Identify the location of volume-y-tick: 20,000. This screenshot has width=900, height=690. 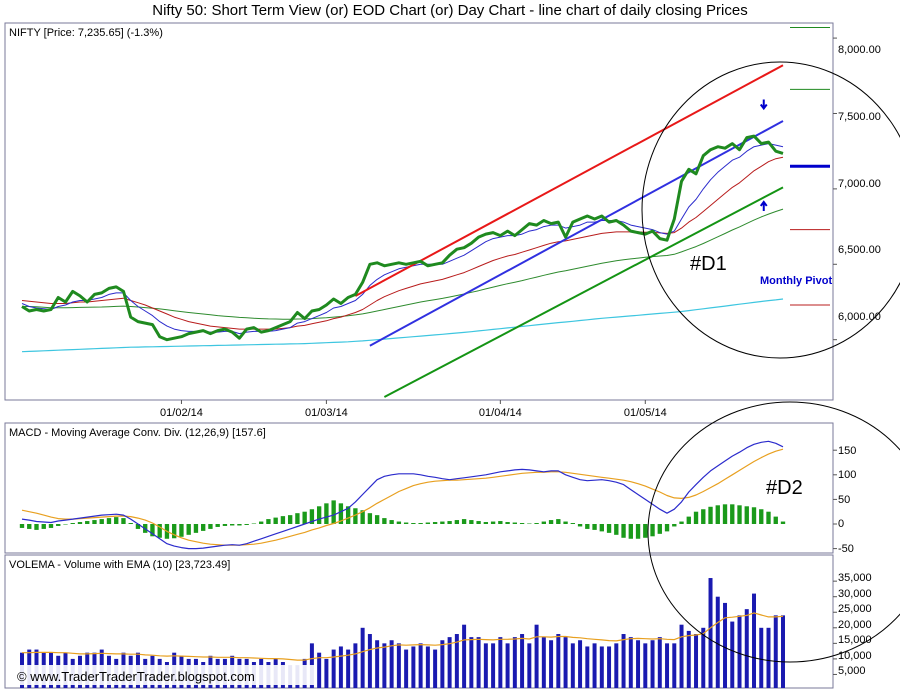
(855, 625).